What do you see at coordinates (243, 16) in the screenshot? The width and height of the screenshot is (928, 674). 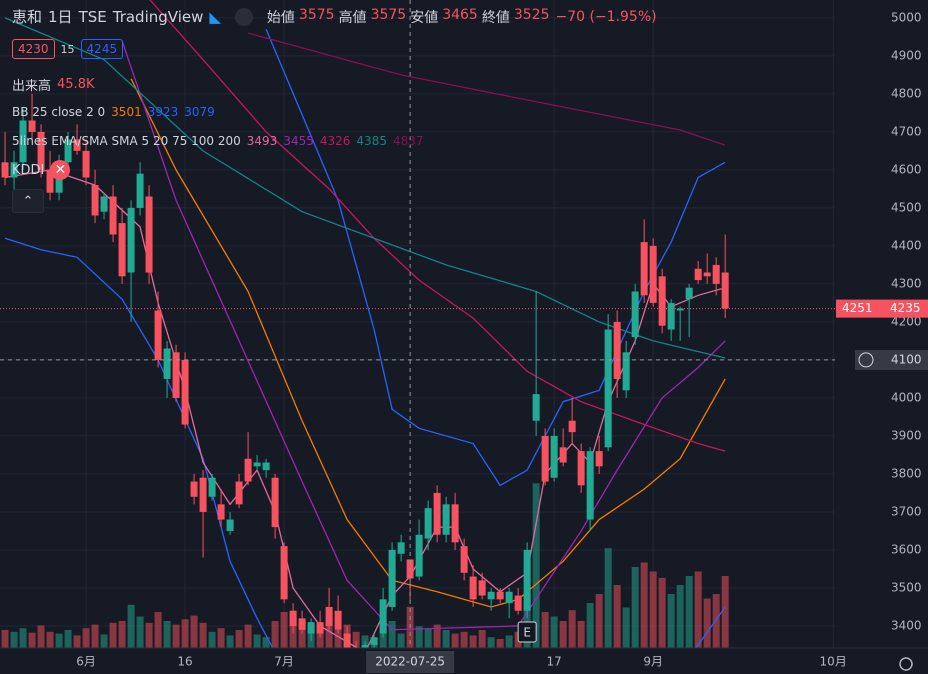 I see `hide-button` at bounding box center [243, 16].